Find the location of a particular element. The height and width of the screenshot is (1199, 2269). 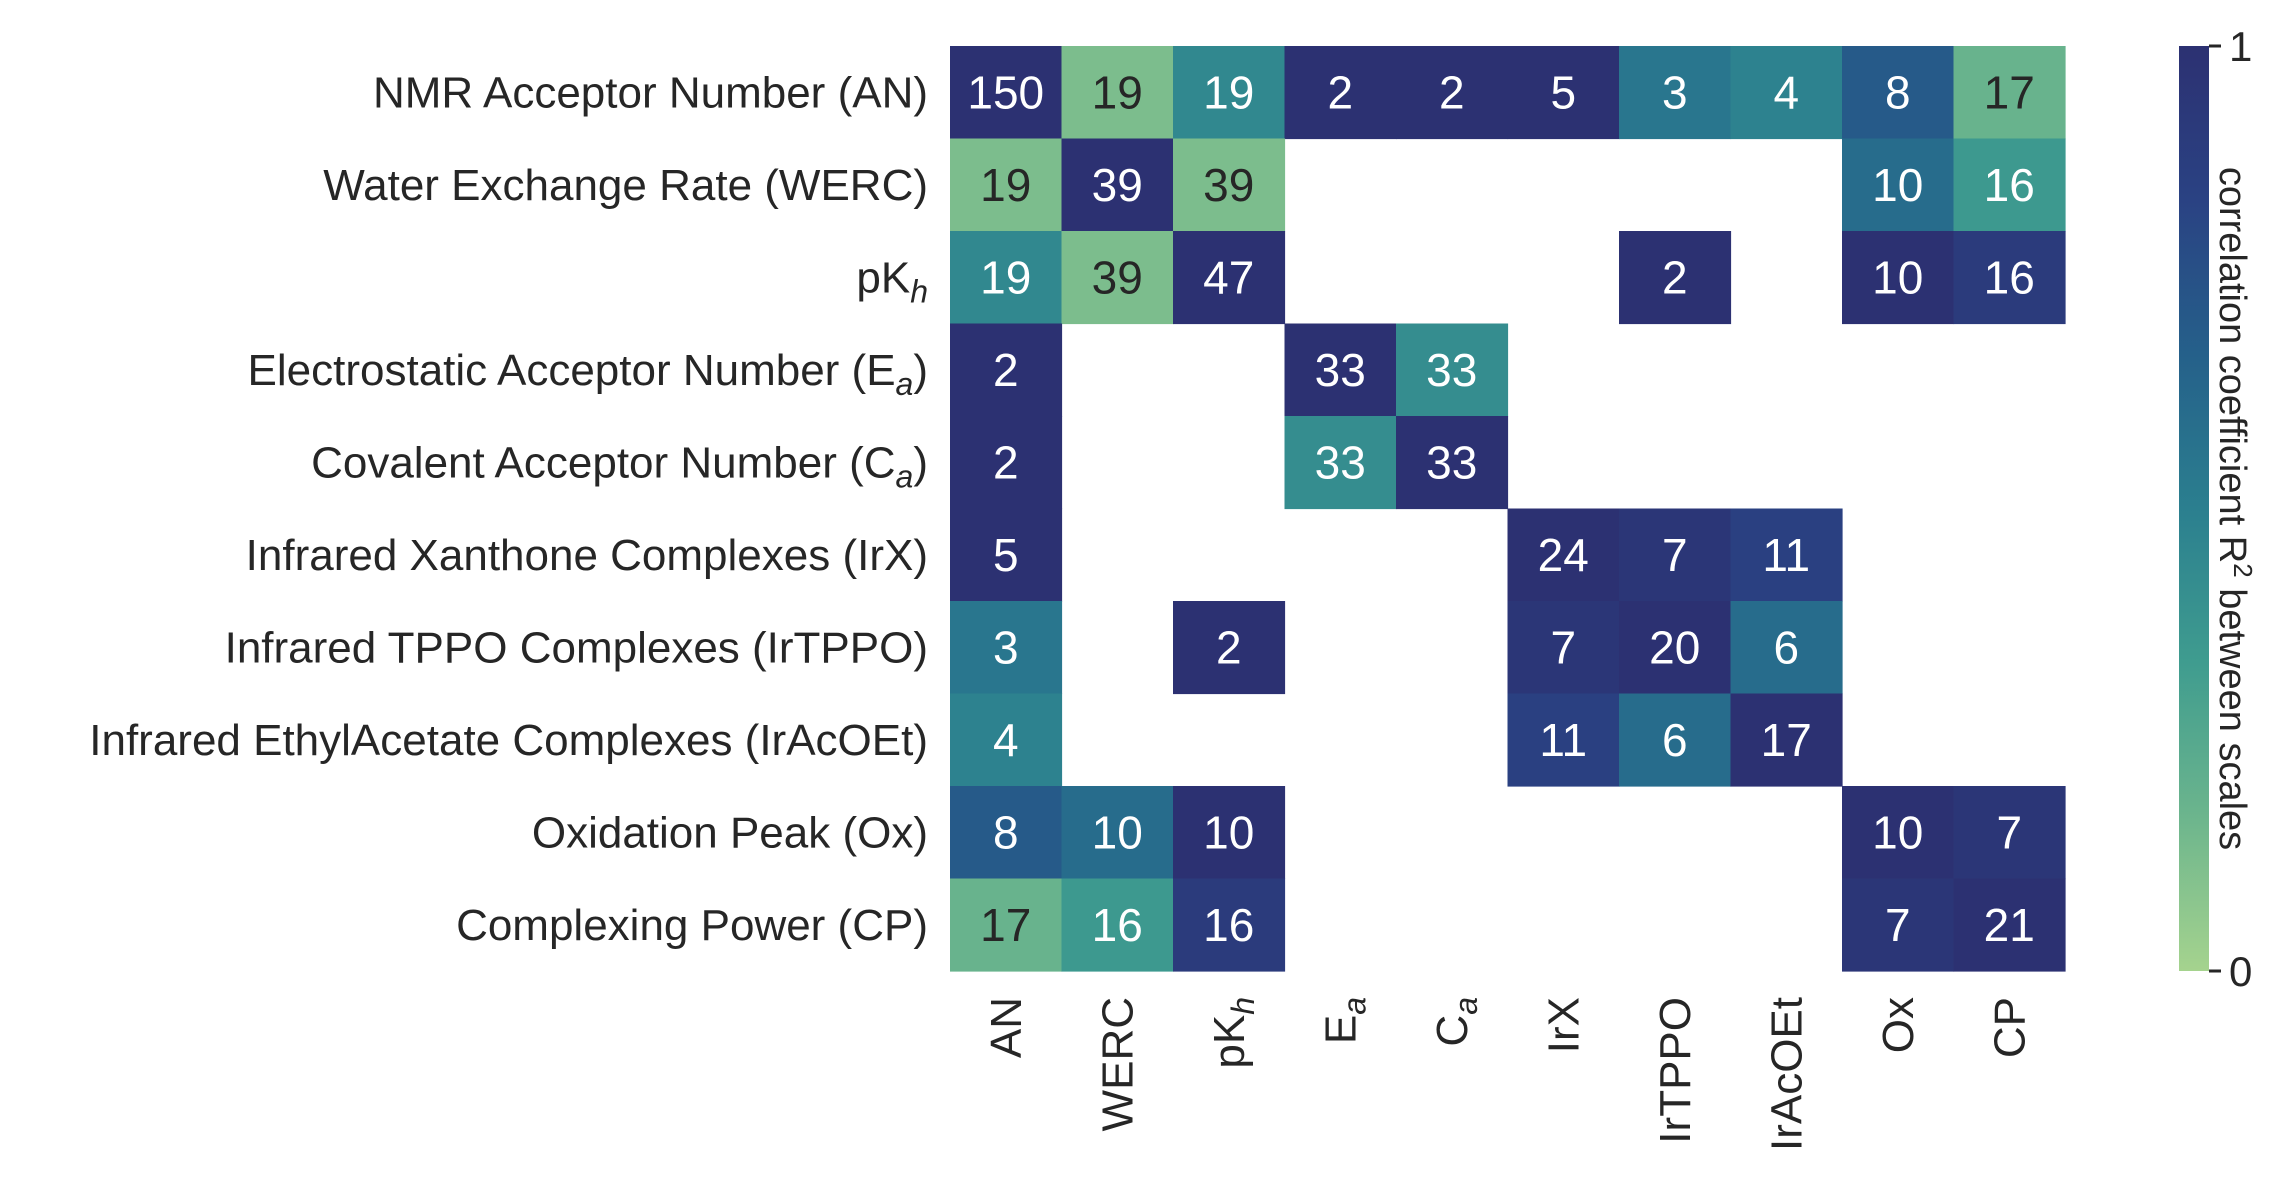

cell-annotation: 24 is located at coordinates (1563, 555).